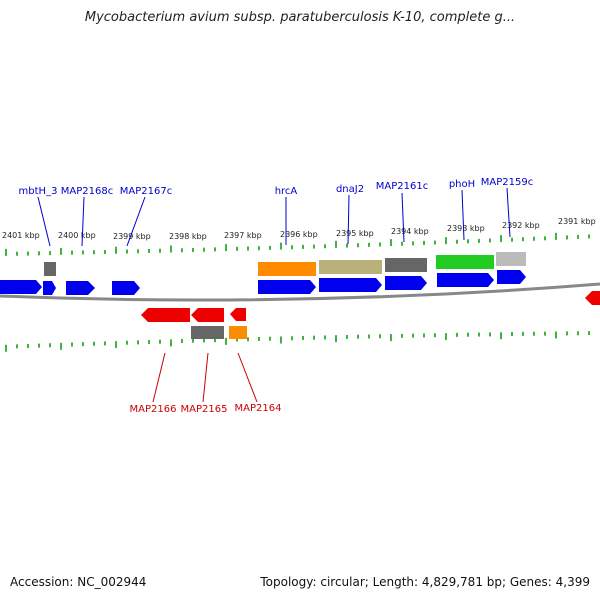 The width and height of the screenshot is (600, 600). Describe the element at coordinates (258, 408) in the screenshot. I see `gene-label-map2164: MAP2164` at that location.